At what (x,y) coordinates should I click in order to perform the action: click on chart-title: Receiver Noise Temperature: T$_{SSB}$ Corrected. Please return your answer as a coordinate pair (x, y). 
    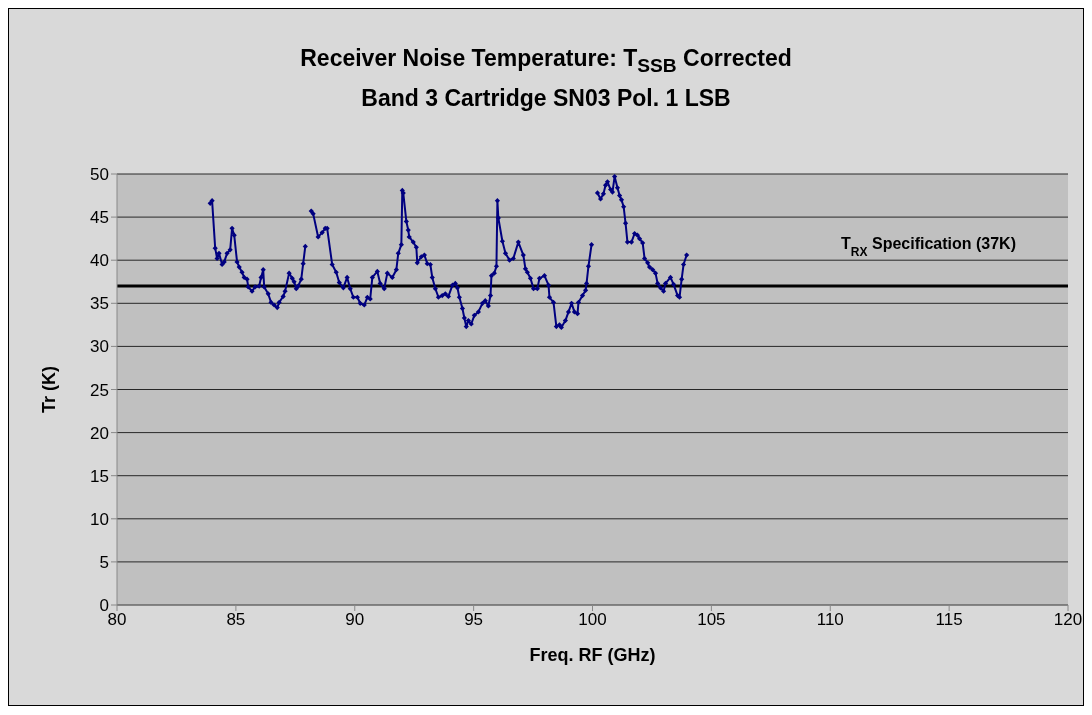
    Looking at the image, I should click on (546, 61).